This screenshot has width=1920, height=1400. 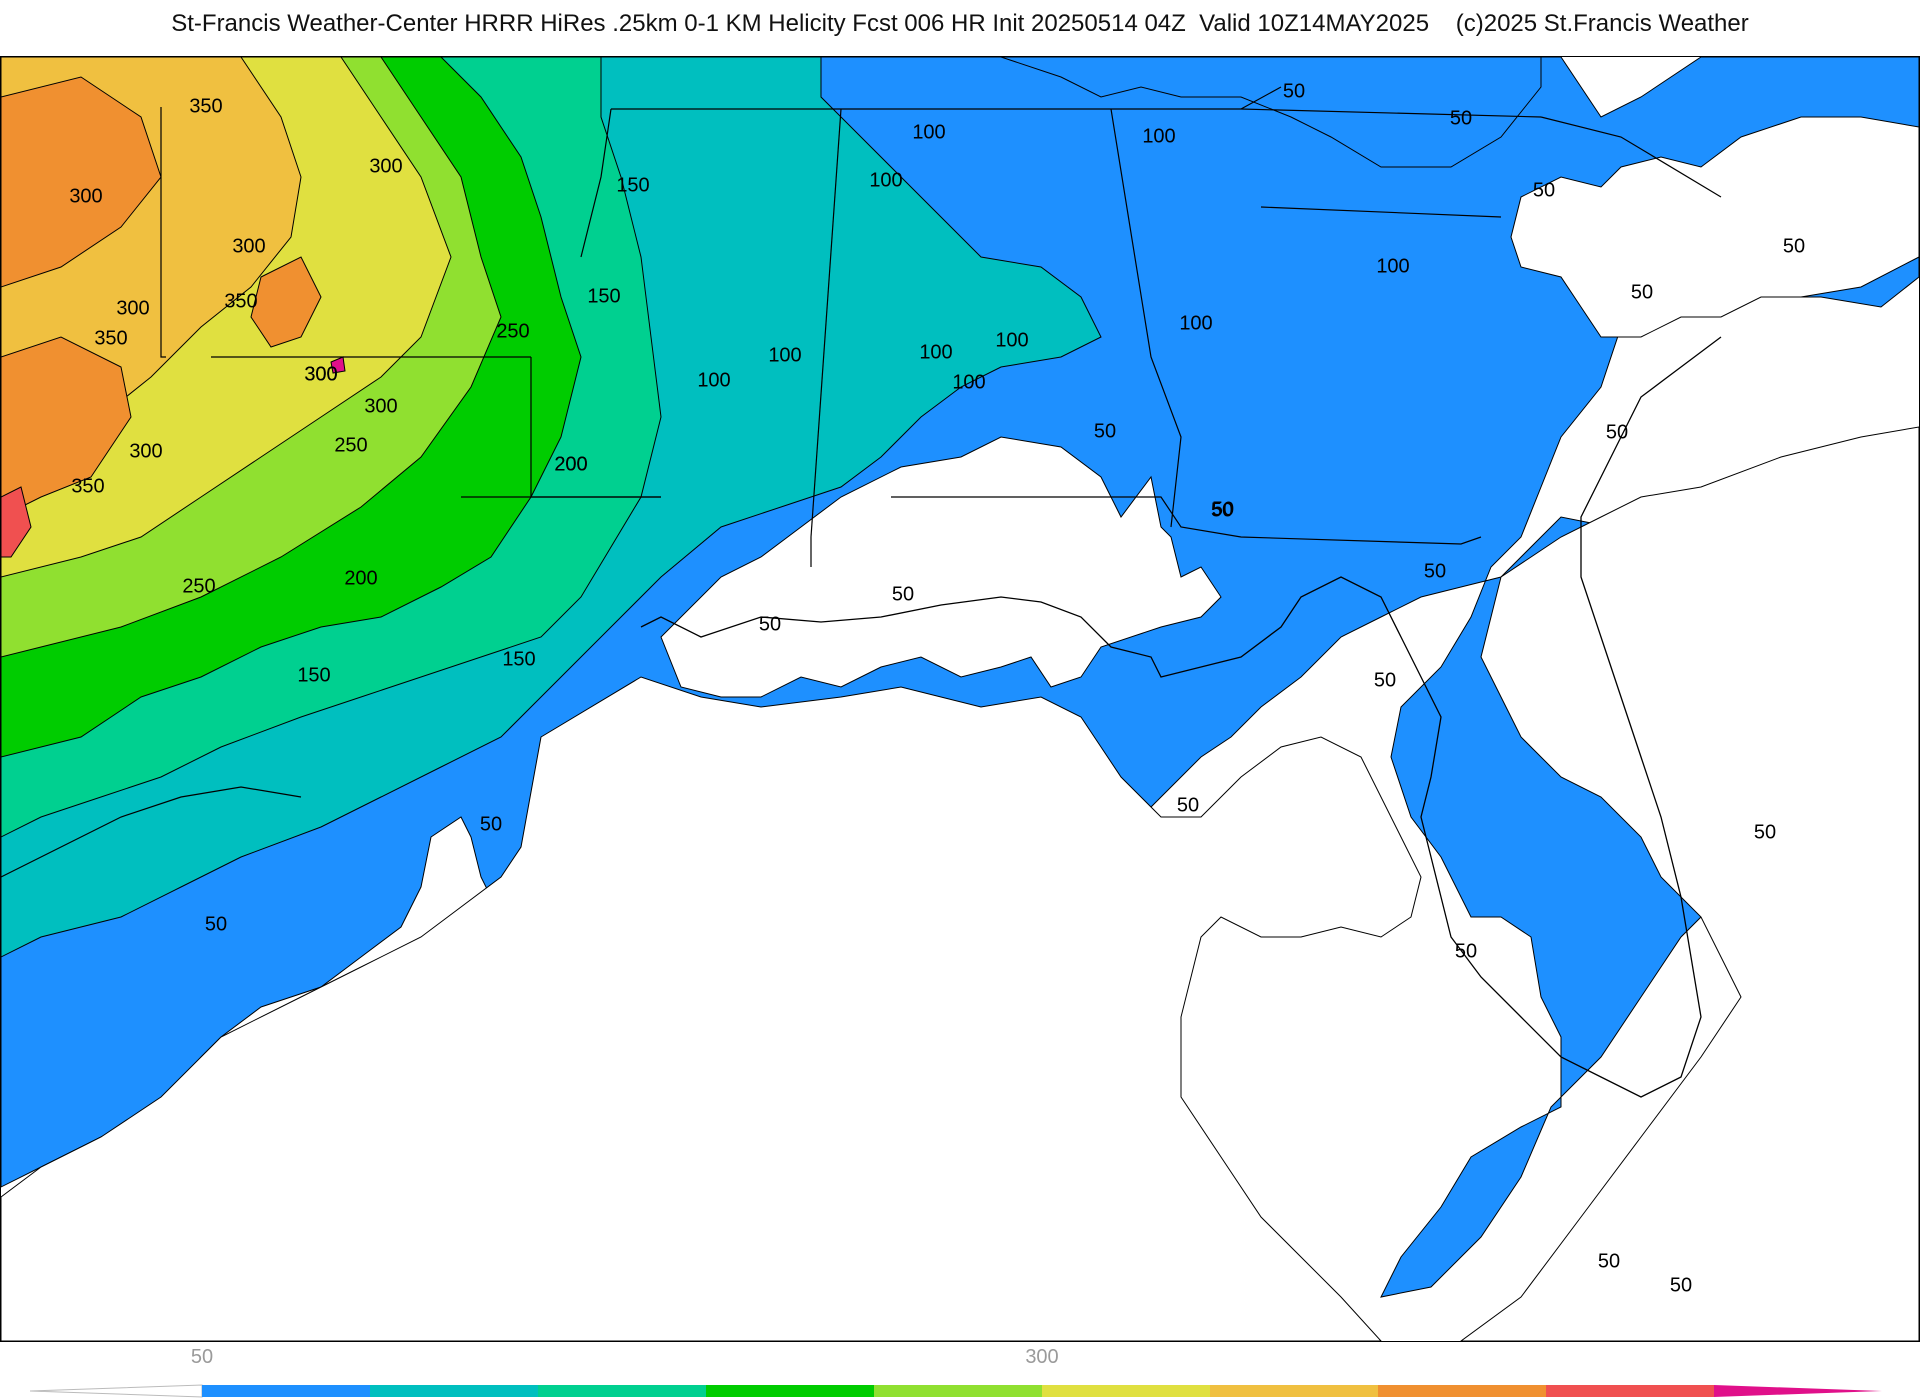 I want to click on helicity-below-50-gulf-coast, so click(x=941, y=567).